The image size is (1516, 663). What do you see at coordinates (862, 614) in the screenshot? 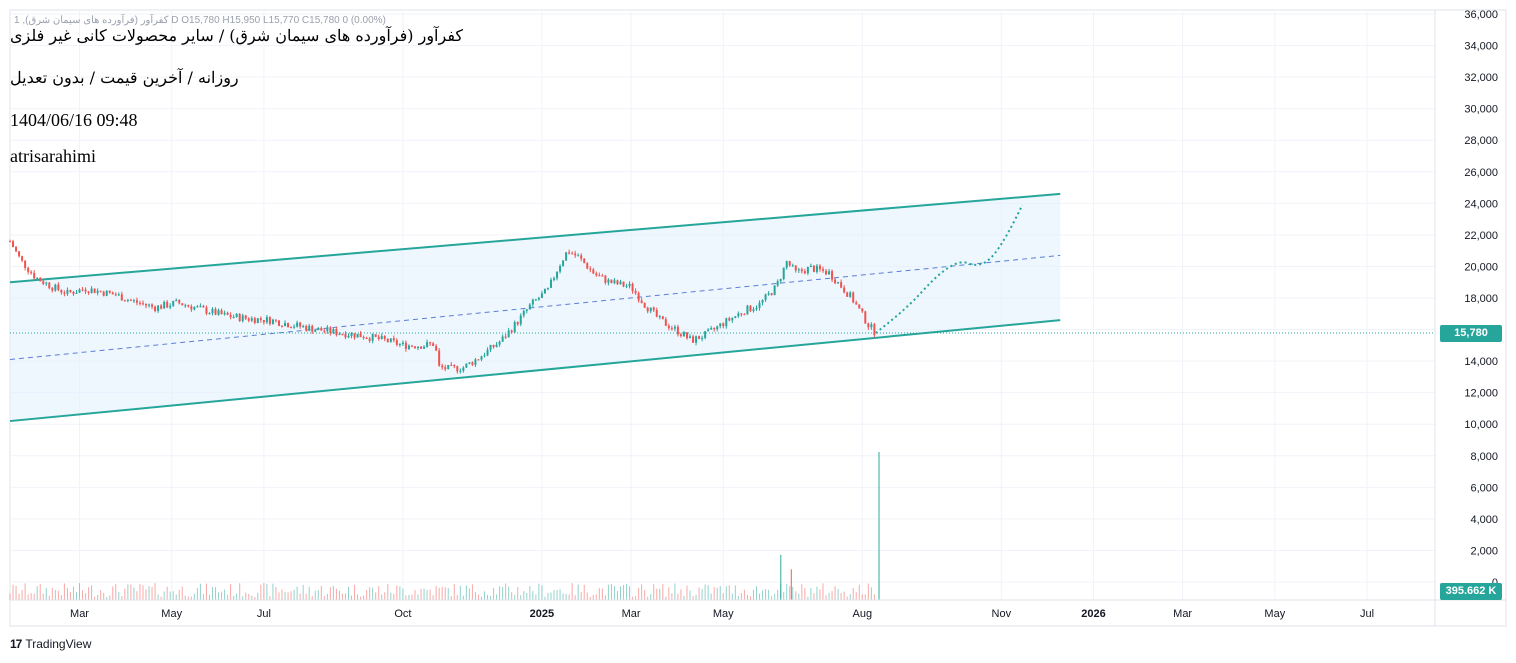
I see `x-tick-label: Aug` at bounding box center [862, 614].